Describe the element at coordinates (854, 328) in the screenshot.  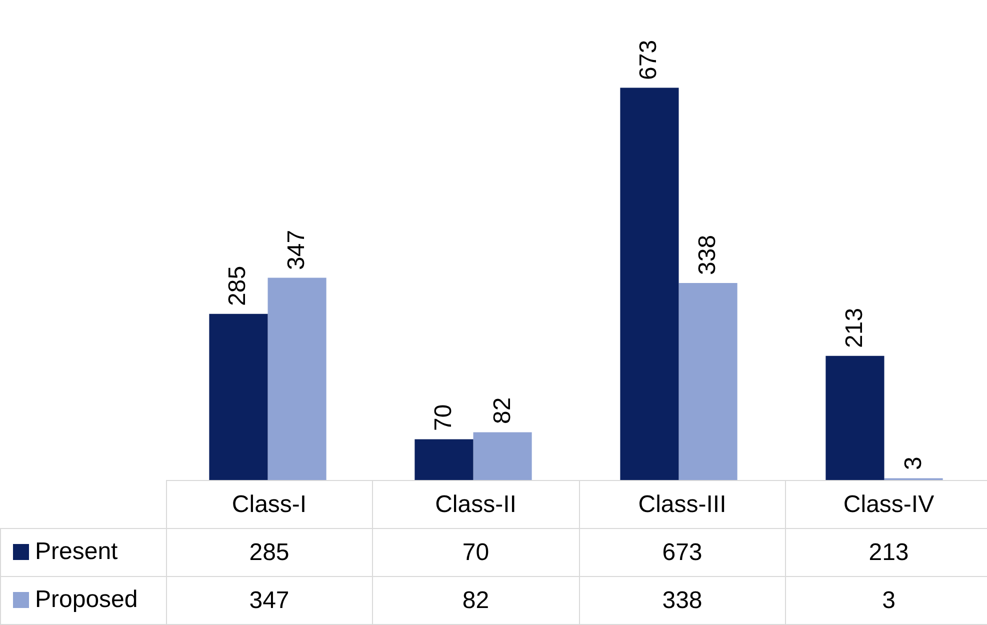
I see `annotation: 213` at that location.